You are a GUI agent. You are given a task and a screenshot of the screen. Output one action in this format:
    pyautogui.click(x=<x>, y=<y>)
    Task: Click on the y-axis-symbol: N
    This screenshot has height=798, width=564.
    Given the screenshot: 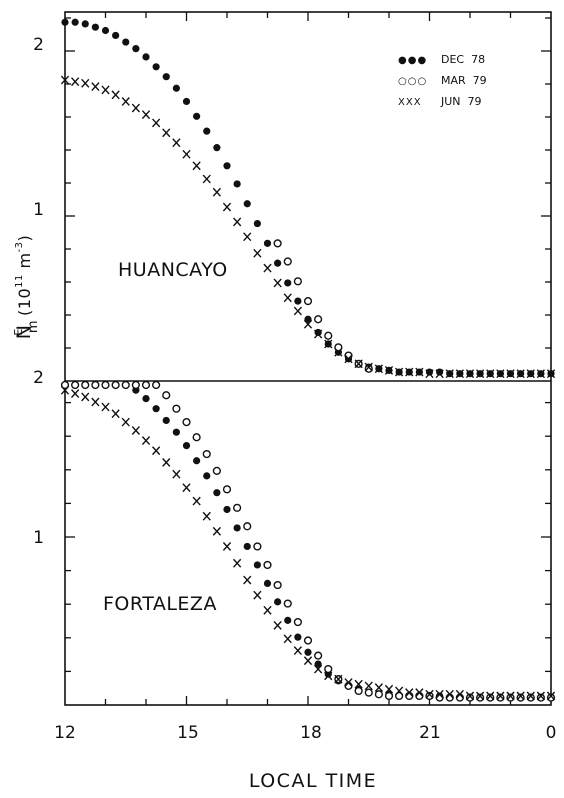 What is the action you would take?
    pyautogui.click(x=24, y=332)
    